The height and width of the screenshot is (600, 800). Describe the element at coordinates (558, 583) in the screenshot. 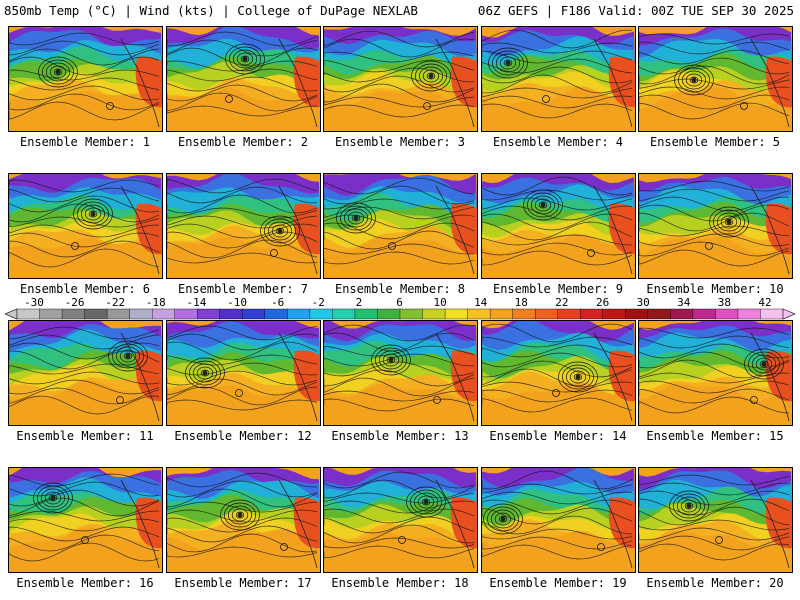

I see `ensemble-member-label-19: Ensemble Member: 19` at that location.